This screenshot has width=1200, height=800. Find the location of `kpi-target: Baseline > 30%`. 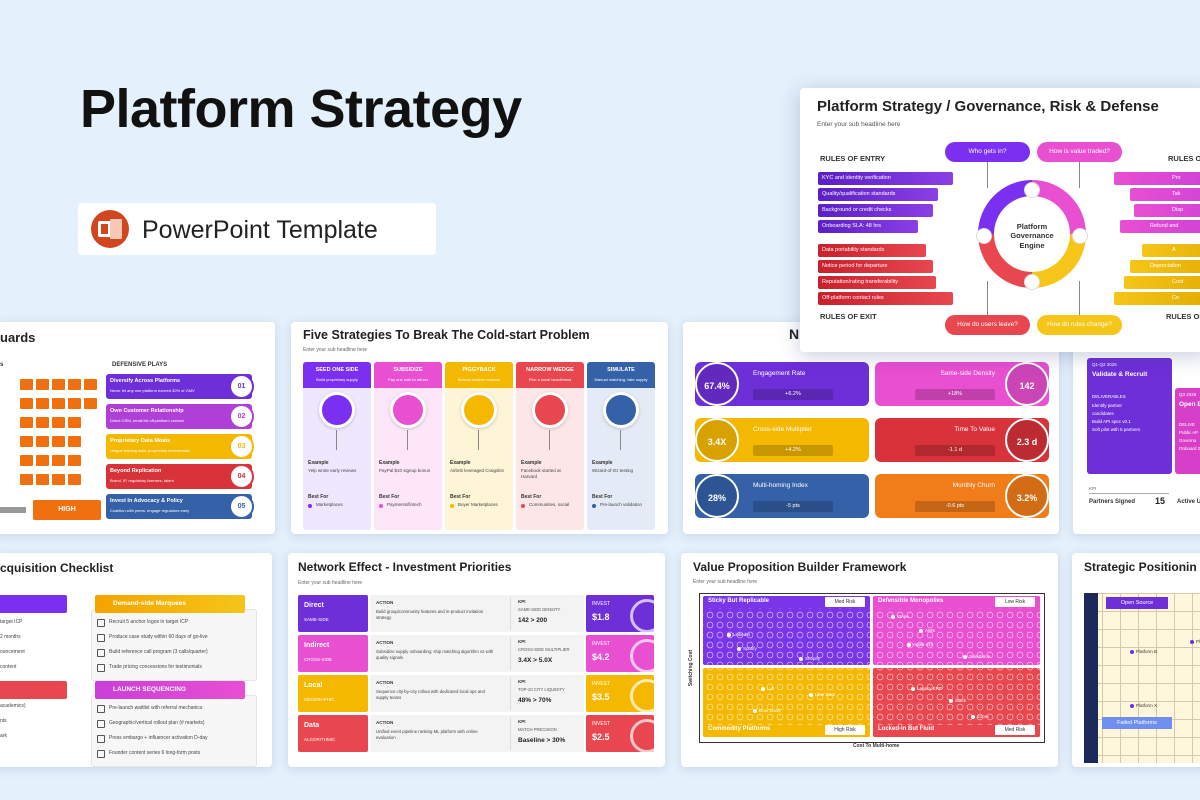

kpi-target: Baseline > 30% is located at coordinates (542, 740).